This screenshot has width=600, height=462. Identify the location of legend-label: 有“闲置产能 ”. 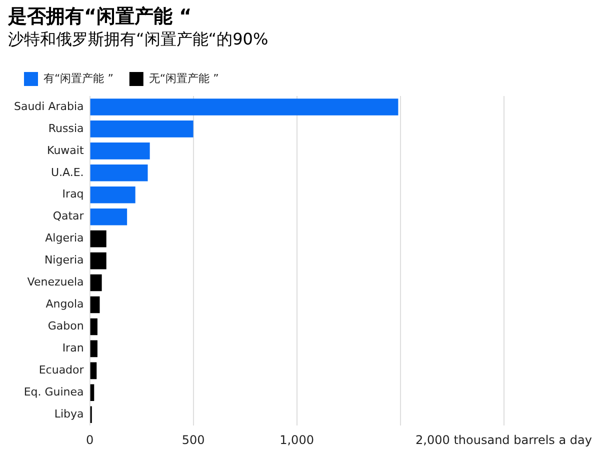
(79, 78).